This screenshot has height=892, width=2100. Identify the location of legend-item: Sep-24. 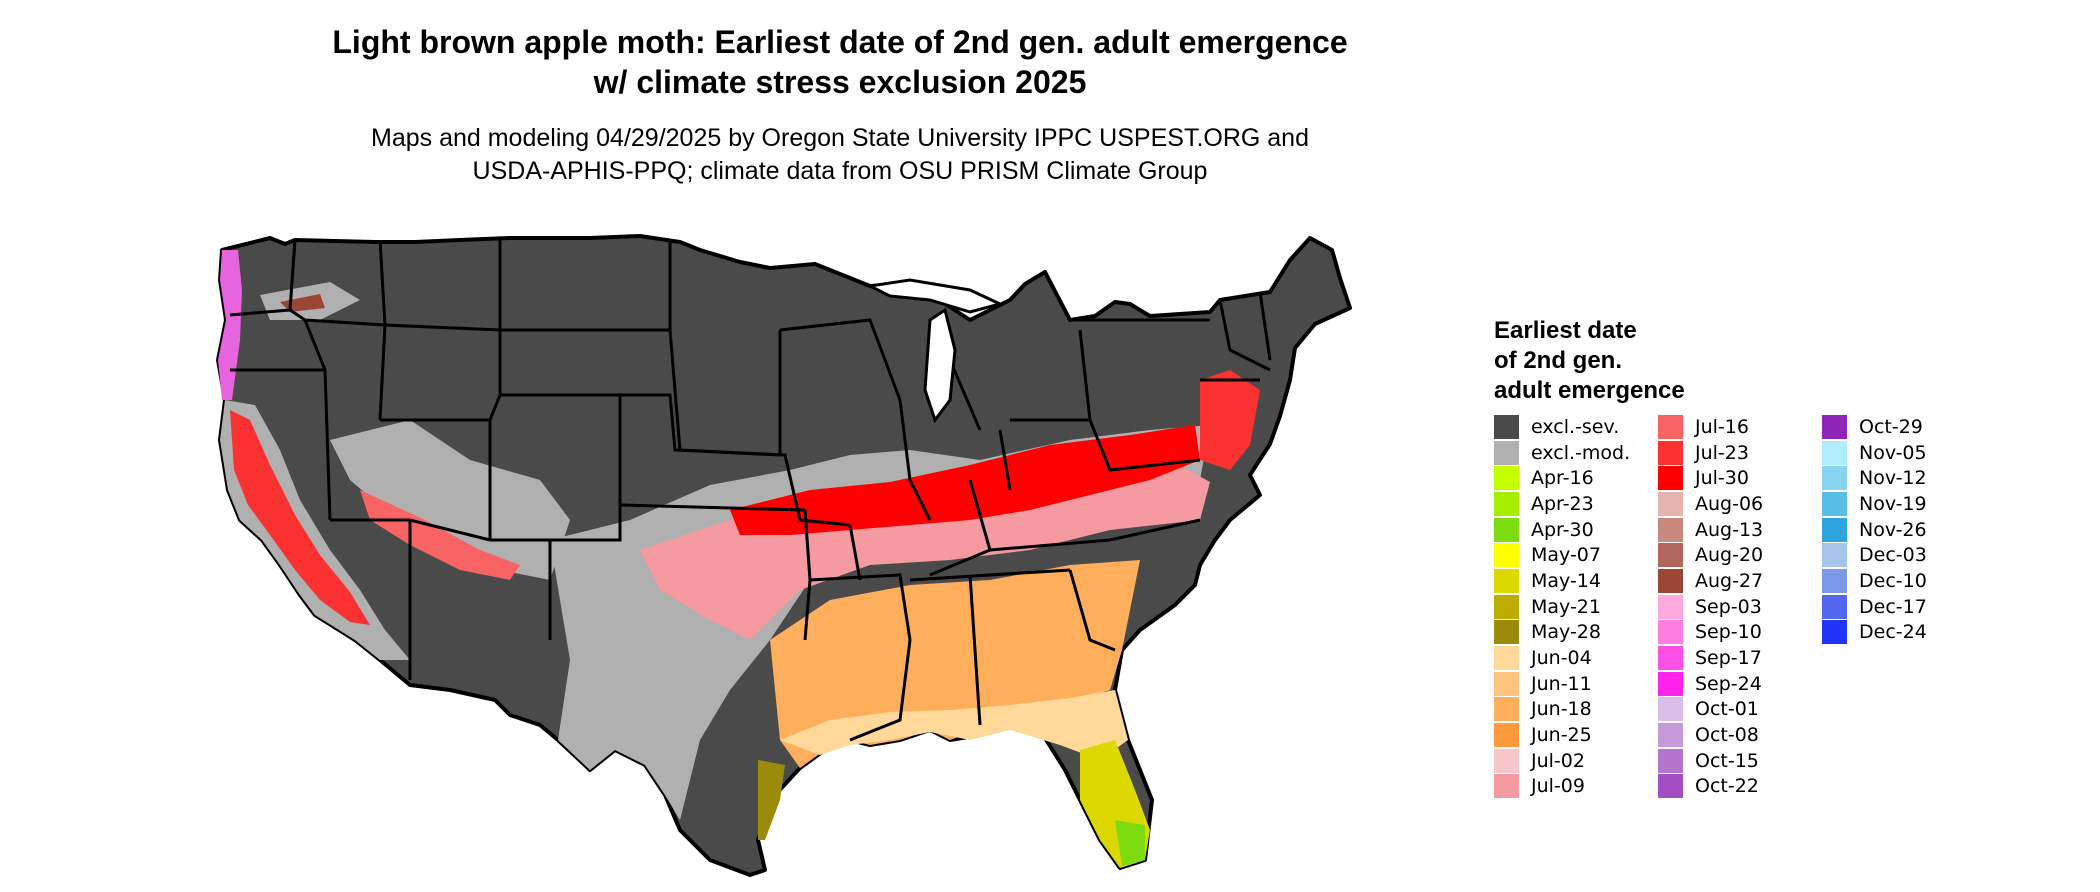
(1740, 684).